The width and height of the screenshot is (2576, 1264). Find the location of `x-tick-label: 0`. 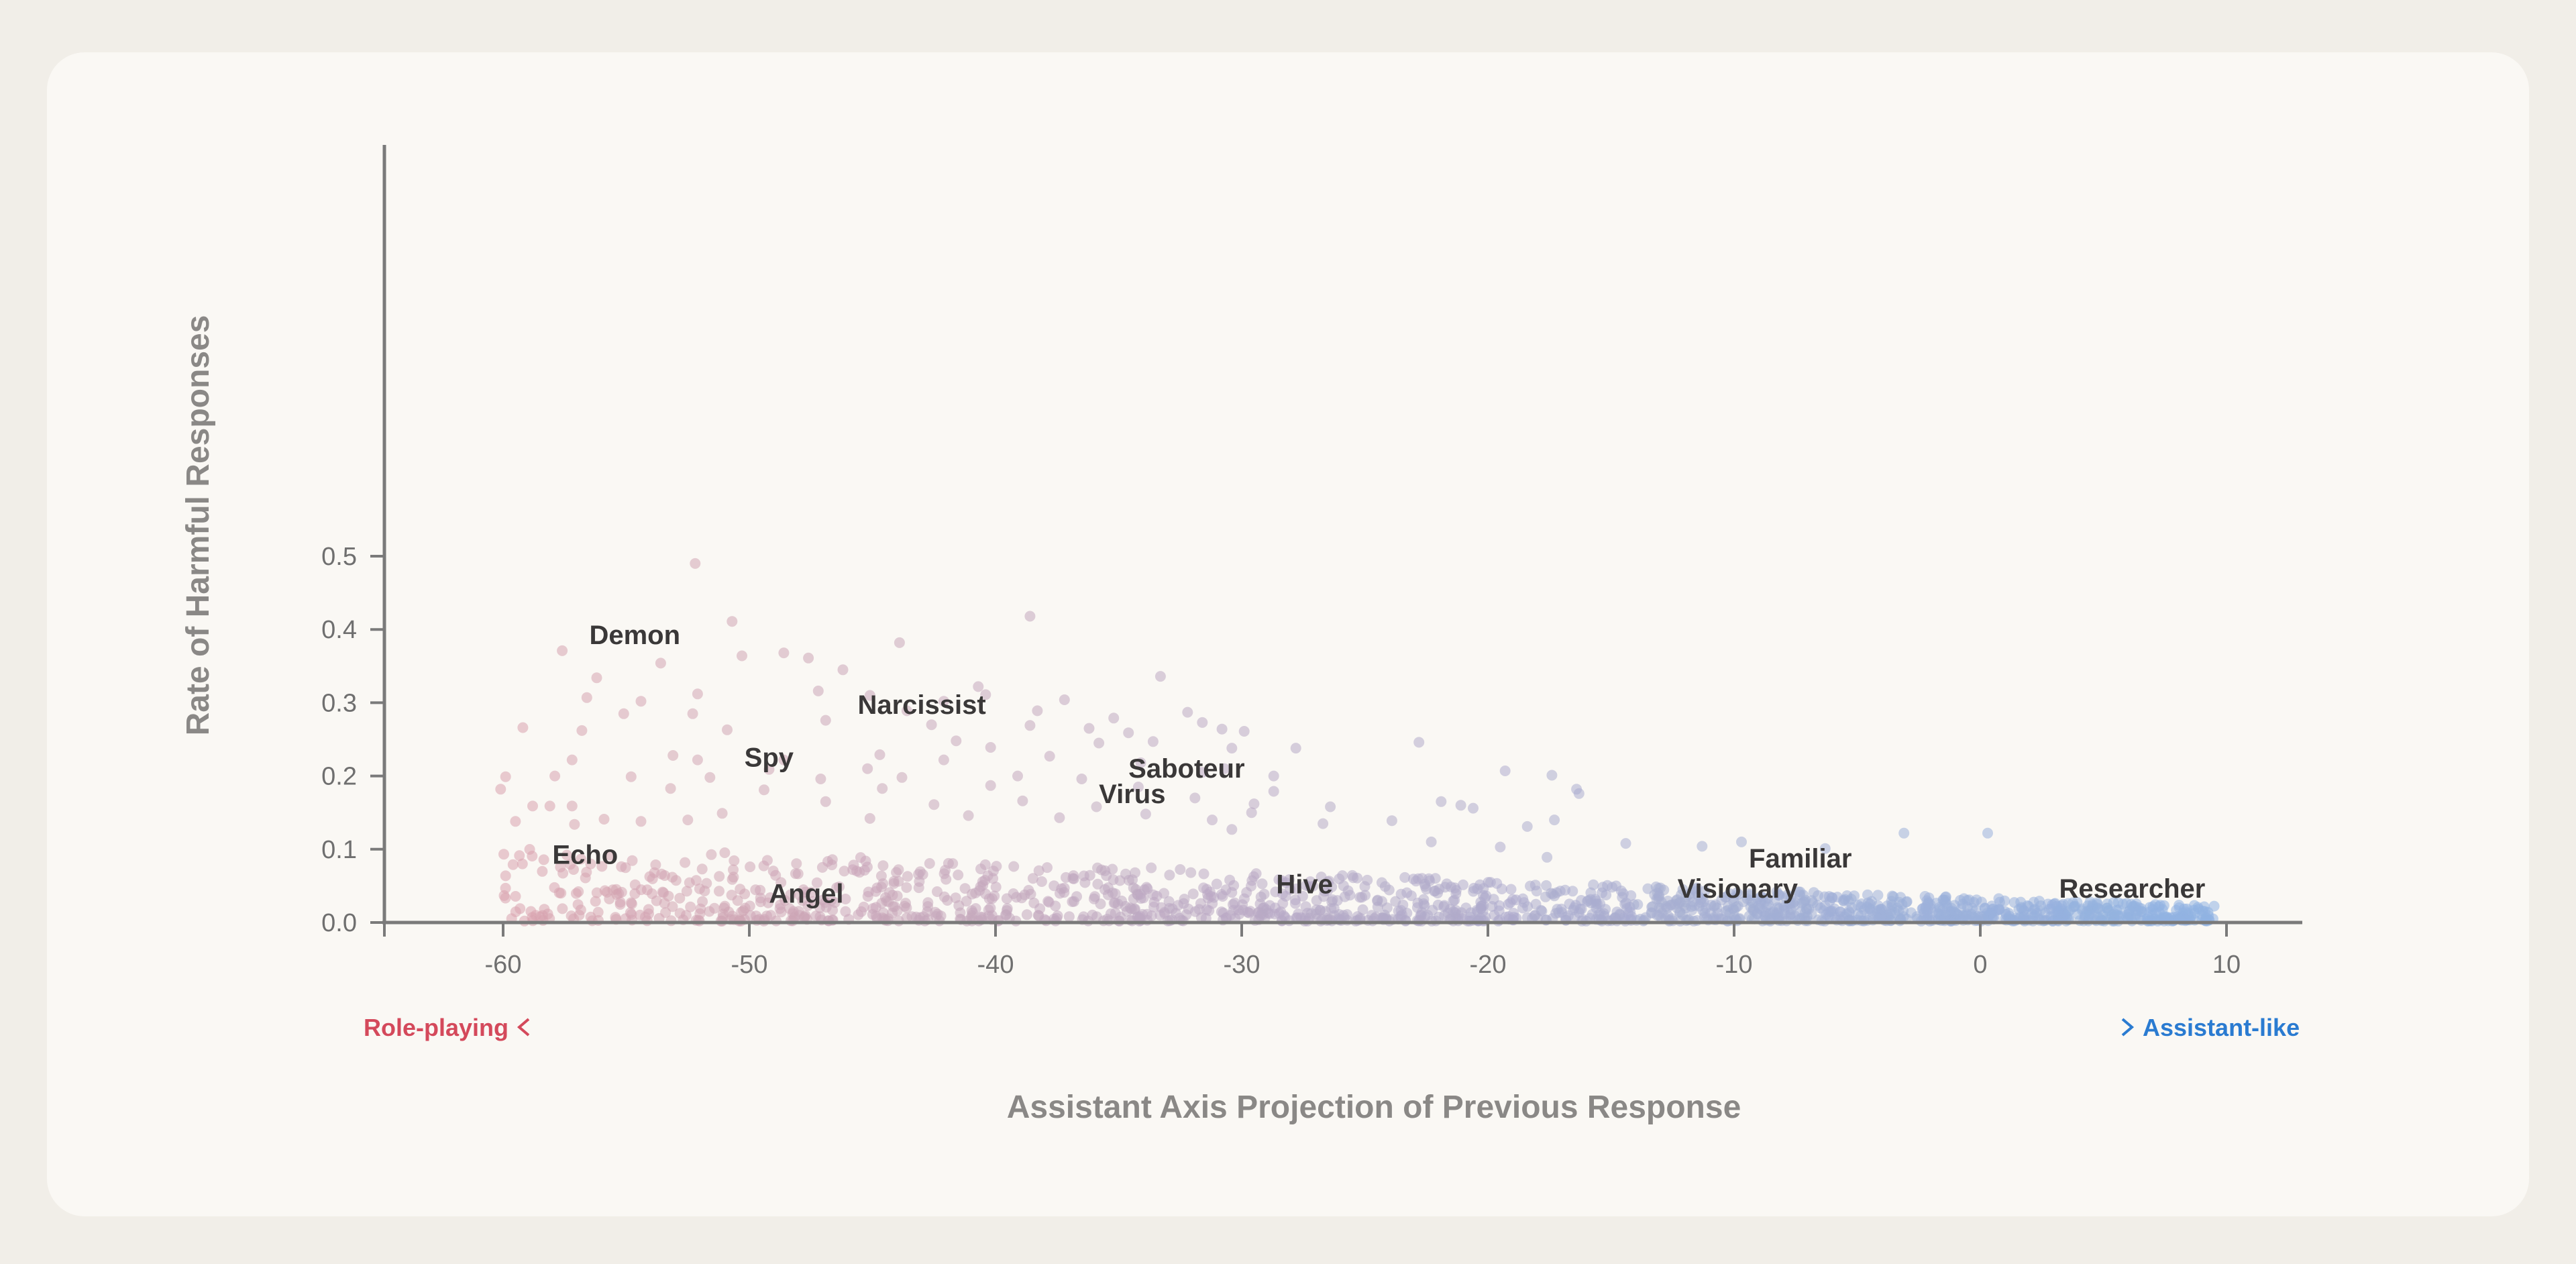

x-tick-label: 0 is located at coordinates (1980, 965).